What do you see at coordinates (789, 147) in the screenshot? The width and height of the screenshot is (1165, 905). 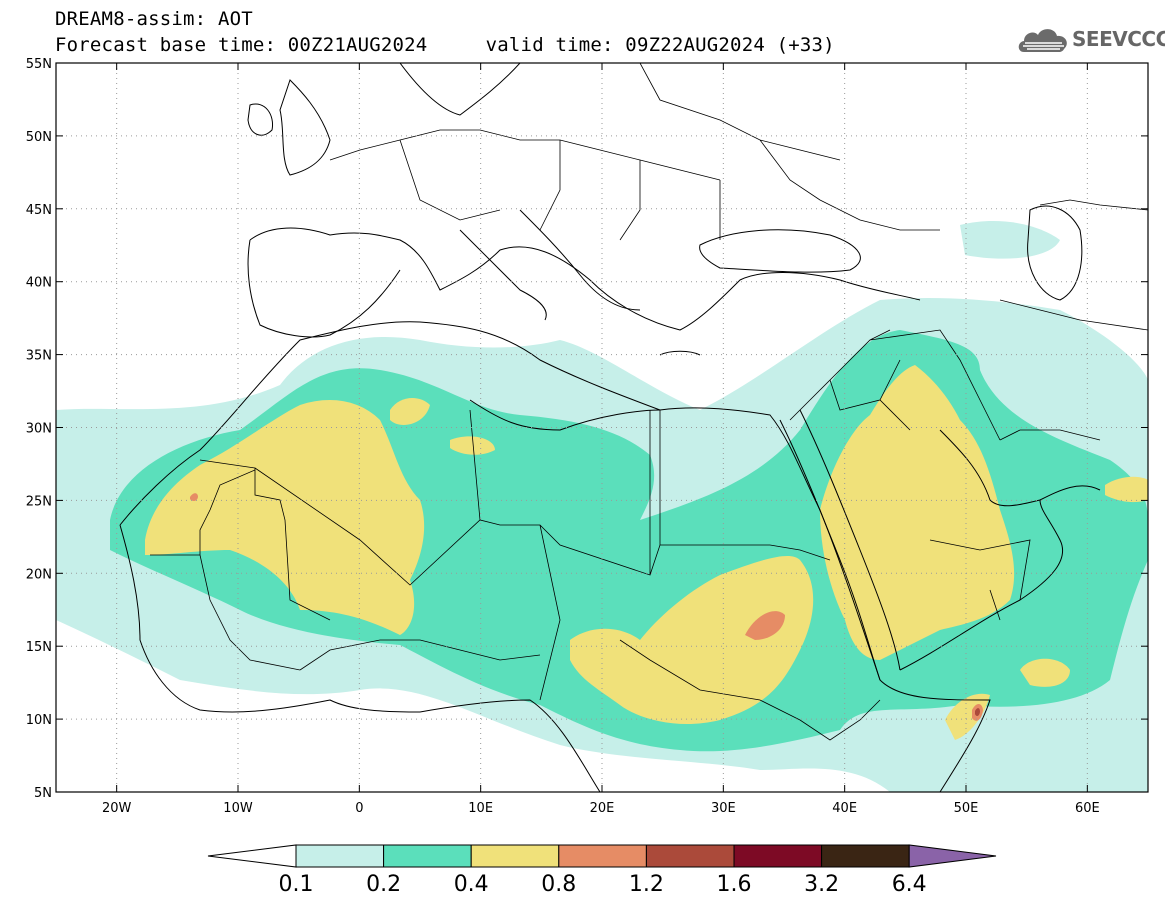 I see `borders-east-europe` at bounding box center [789, 147].